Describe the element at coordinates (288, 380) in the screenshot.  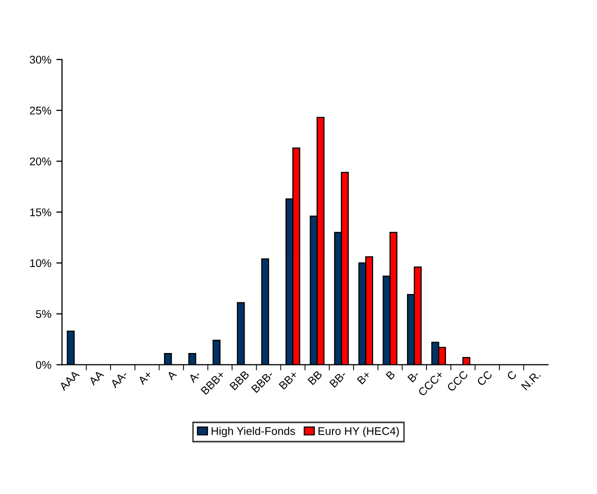
I see `x-tick-label: BB+` at that location.